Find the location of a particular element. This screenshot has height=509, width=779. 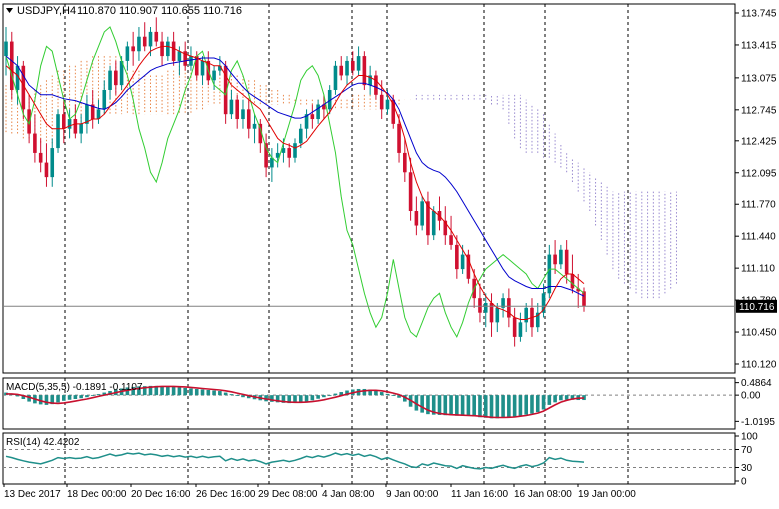

price-tick-label: 113.745 is located at coordinates (759, 14).